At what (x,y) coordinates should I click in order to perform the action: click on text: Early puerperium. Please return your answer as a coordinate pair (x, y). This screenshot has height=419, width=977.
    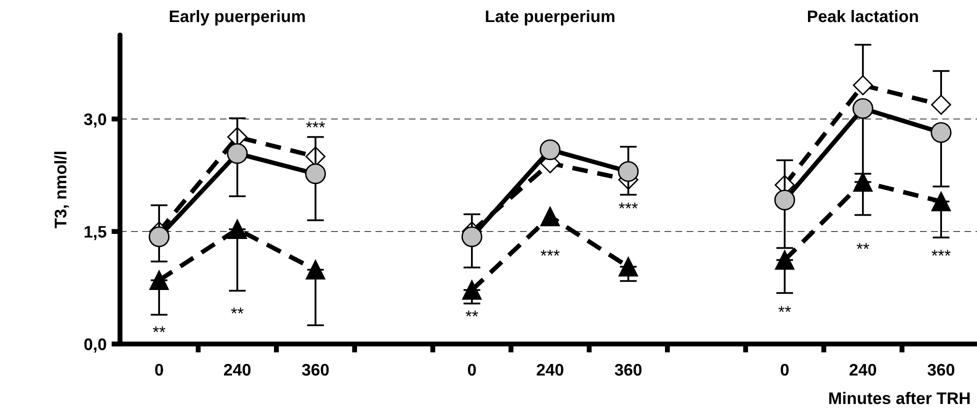
    Looking at the image, I should click on (237, 18).